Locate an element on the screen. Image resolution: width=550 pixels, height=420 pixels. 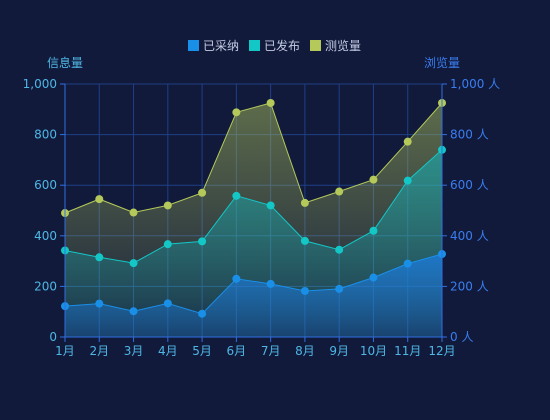
x-tick-label: 4月 is located at coordinates (168, 351).